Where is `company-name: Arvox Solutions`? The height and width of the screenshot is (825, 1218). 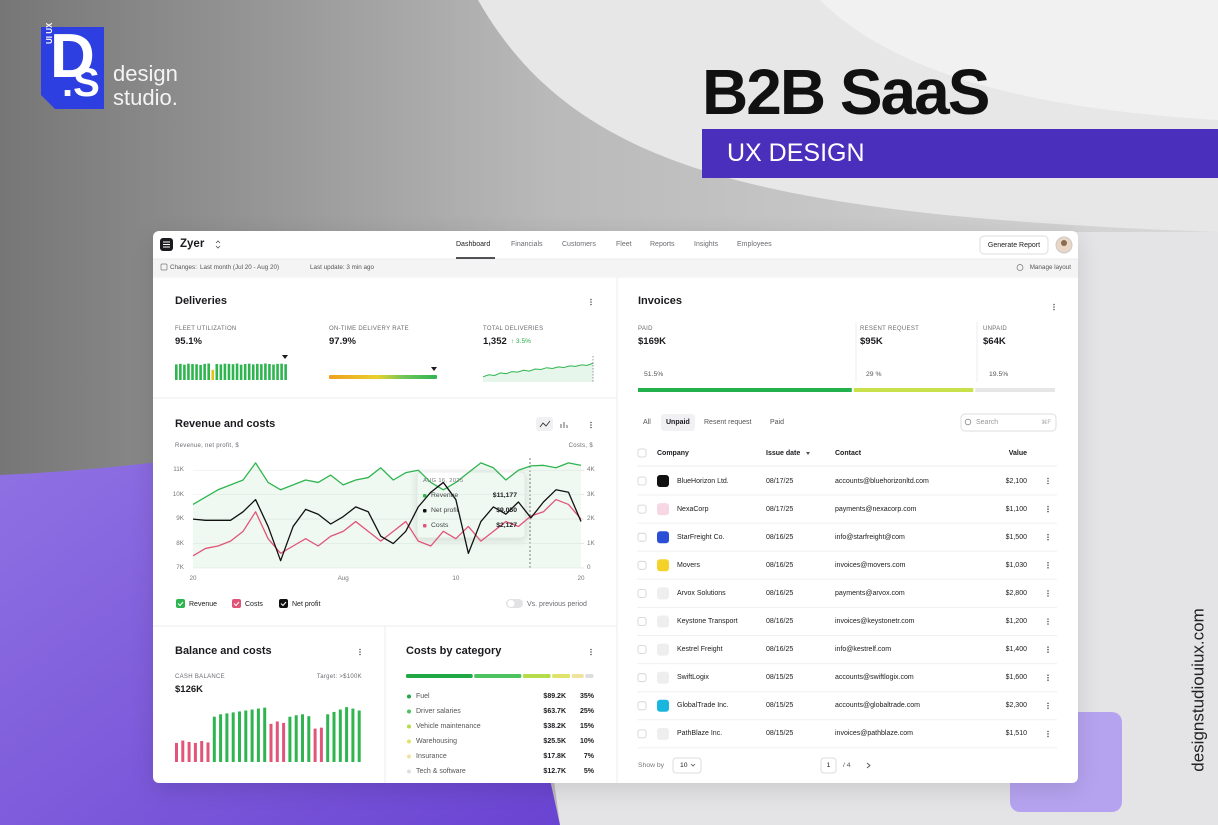
company-name: Arvox Solutions is located at coordinates (701, 593).